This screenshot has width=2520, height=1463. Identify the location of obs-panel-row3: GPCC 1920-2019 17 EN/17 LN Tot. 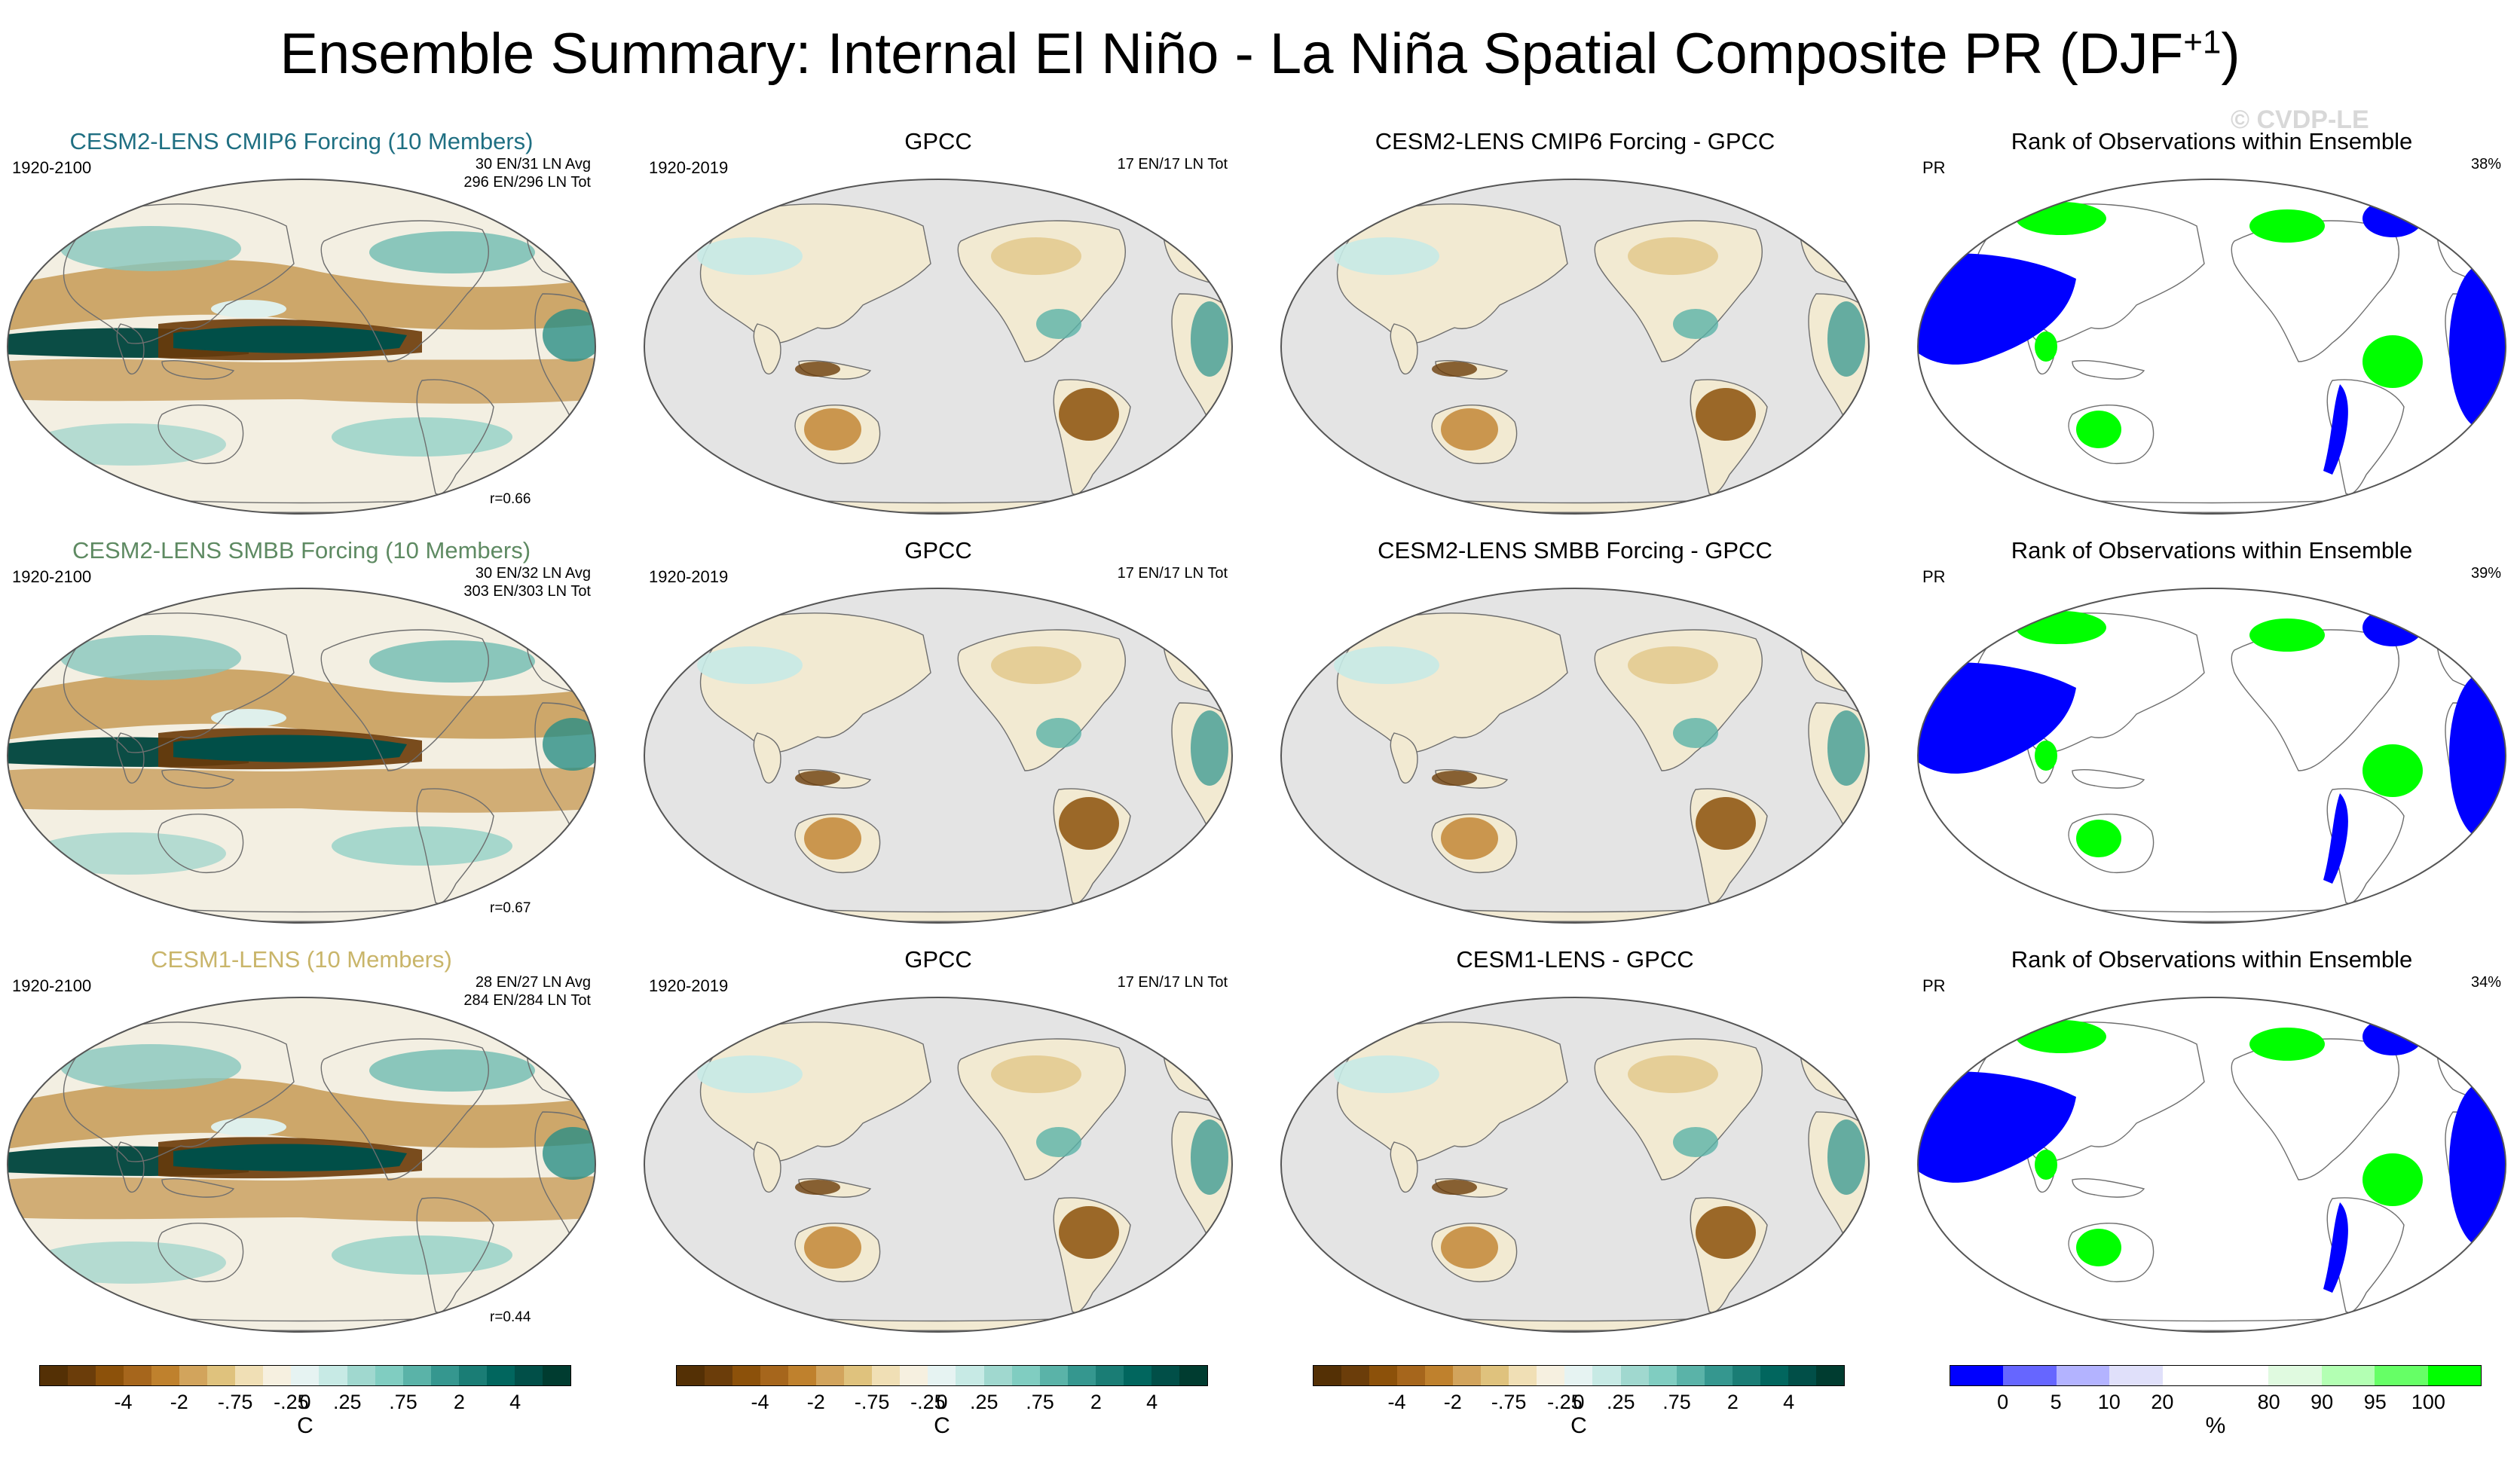
(938, 1142).